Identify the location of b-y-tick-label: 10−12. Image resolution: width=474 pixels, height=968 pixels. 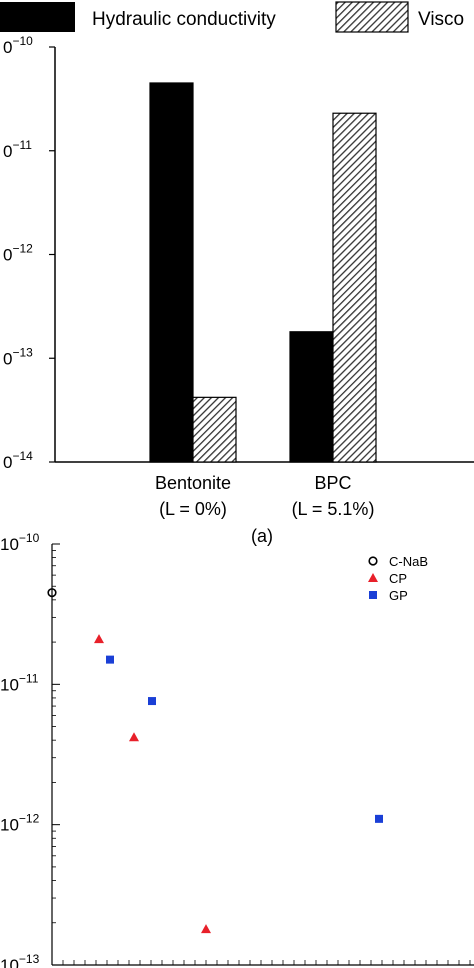
(20, 823).